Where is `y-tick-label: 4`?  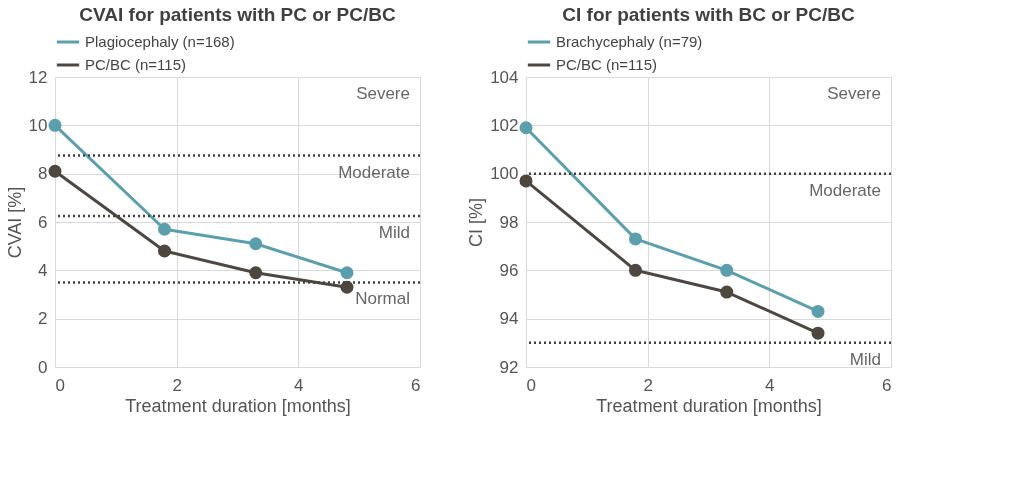 y-tick-label: 4 is located at coordinates (43, 270).